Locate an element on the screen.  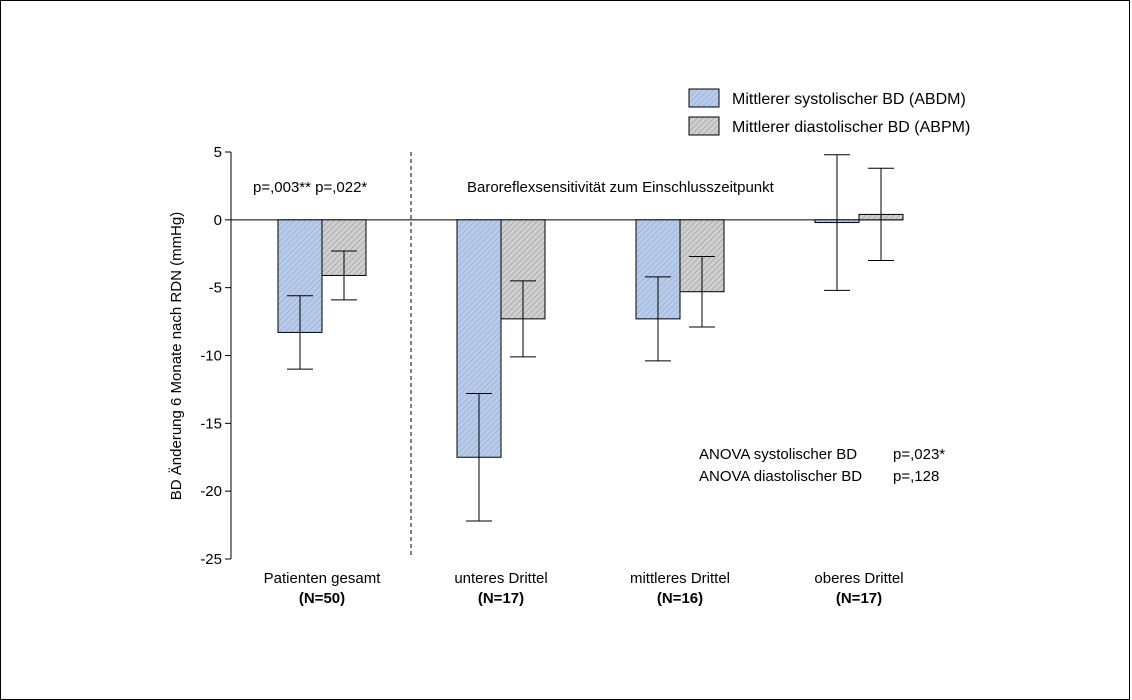
x-category-label: Patienten gesamt is located at coordinates (323, 578).